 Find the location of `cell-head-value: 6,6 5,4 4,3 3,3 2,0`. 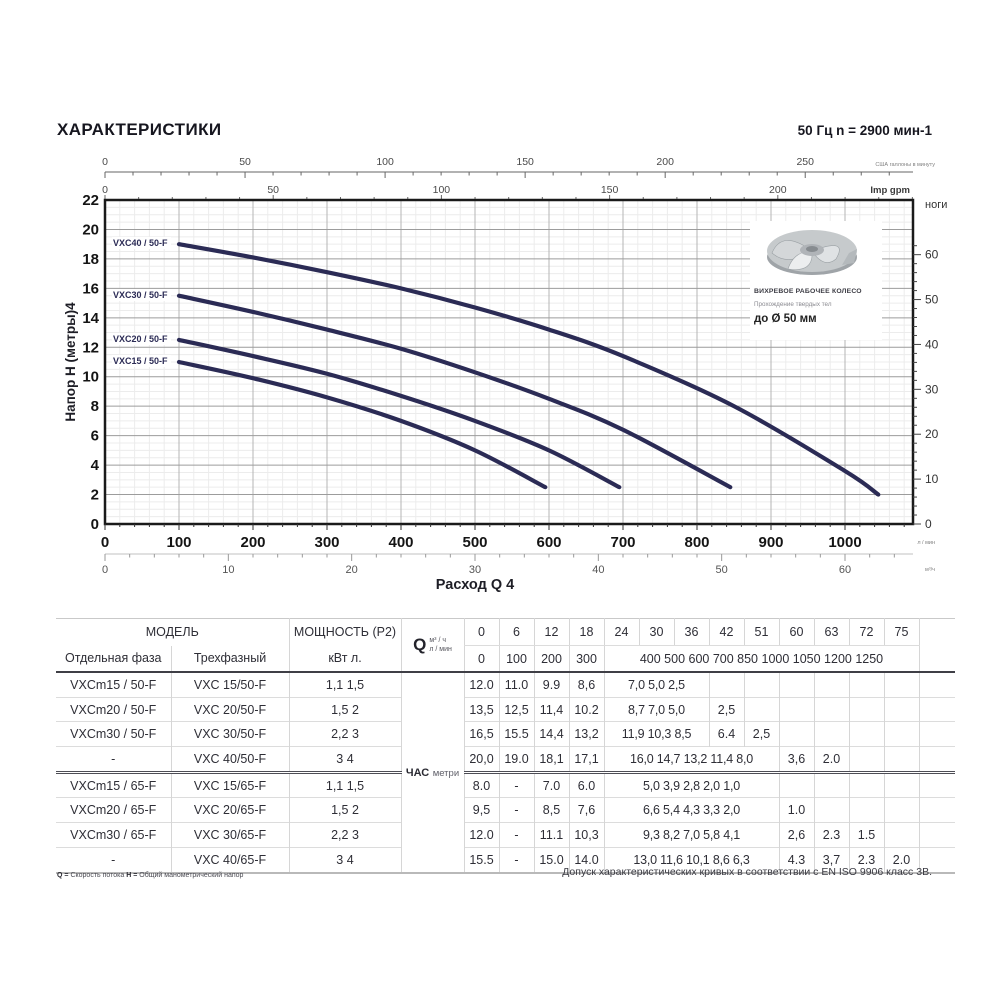

cell-head-value: 6,6 5,4 4,3 3,3 2,0 is located at coordinates (691, 810).